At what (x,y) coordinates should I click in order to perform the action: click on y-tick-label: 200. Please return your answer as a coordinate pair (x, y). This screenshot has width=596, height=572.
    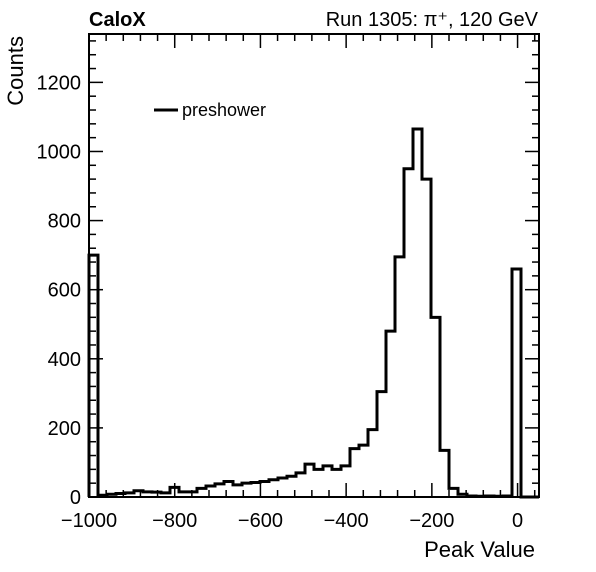
    Looking at the image, I should click on (64, 429).